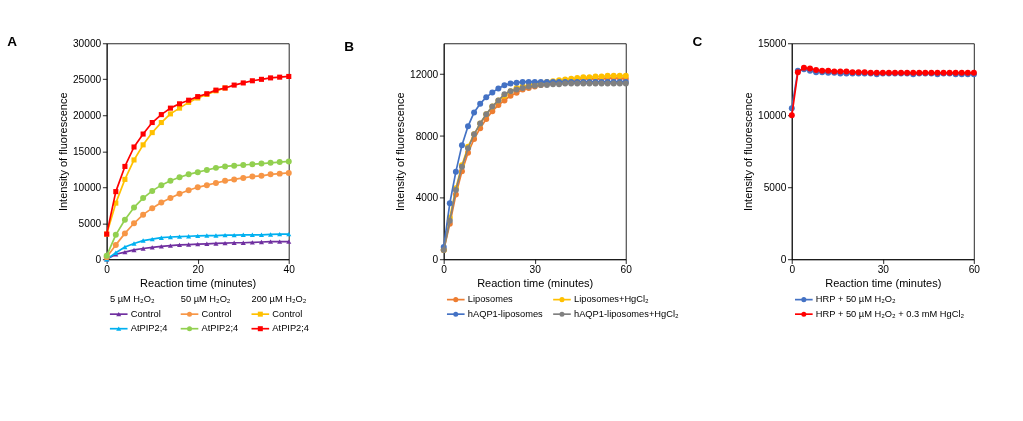 This screenshot has width=1023, height=421. I want to click on y-tick-label: 8000, so click(427, 136).